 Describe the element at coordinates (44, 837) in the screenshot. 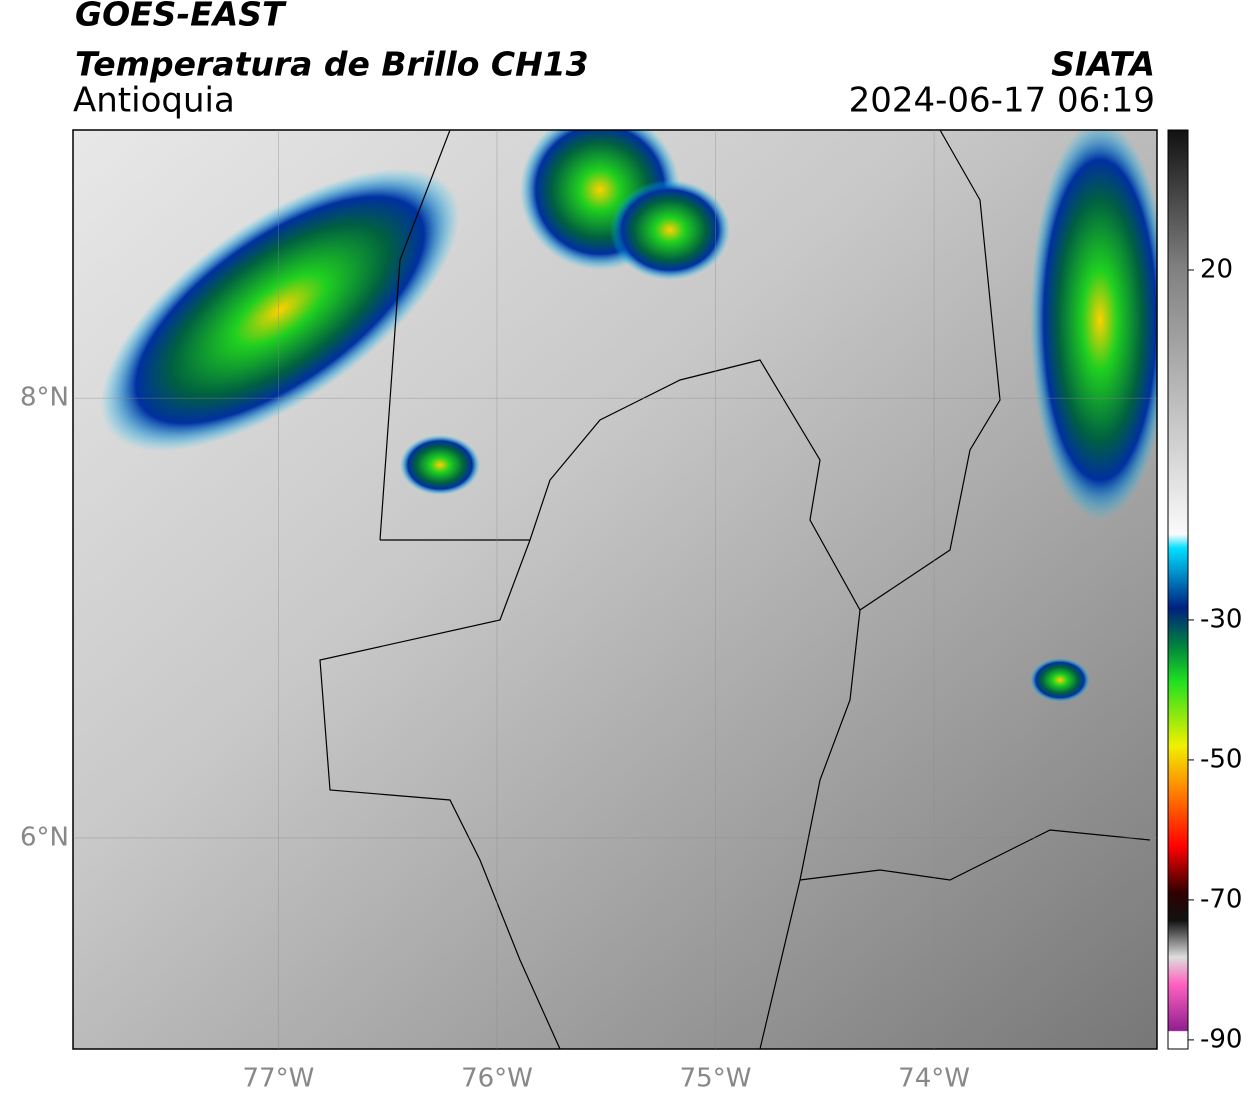

I see `lat-tick-label: 6°N` at that location.